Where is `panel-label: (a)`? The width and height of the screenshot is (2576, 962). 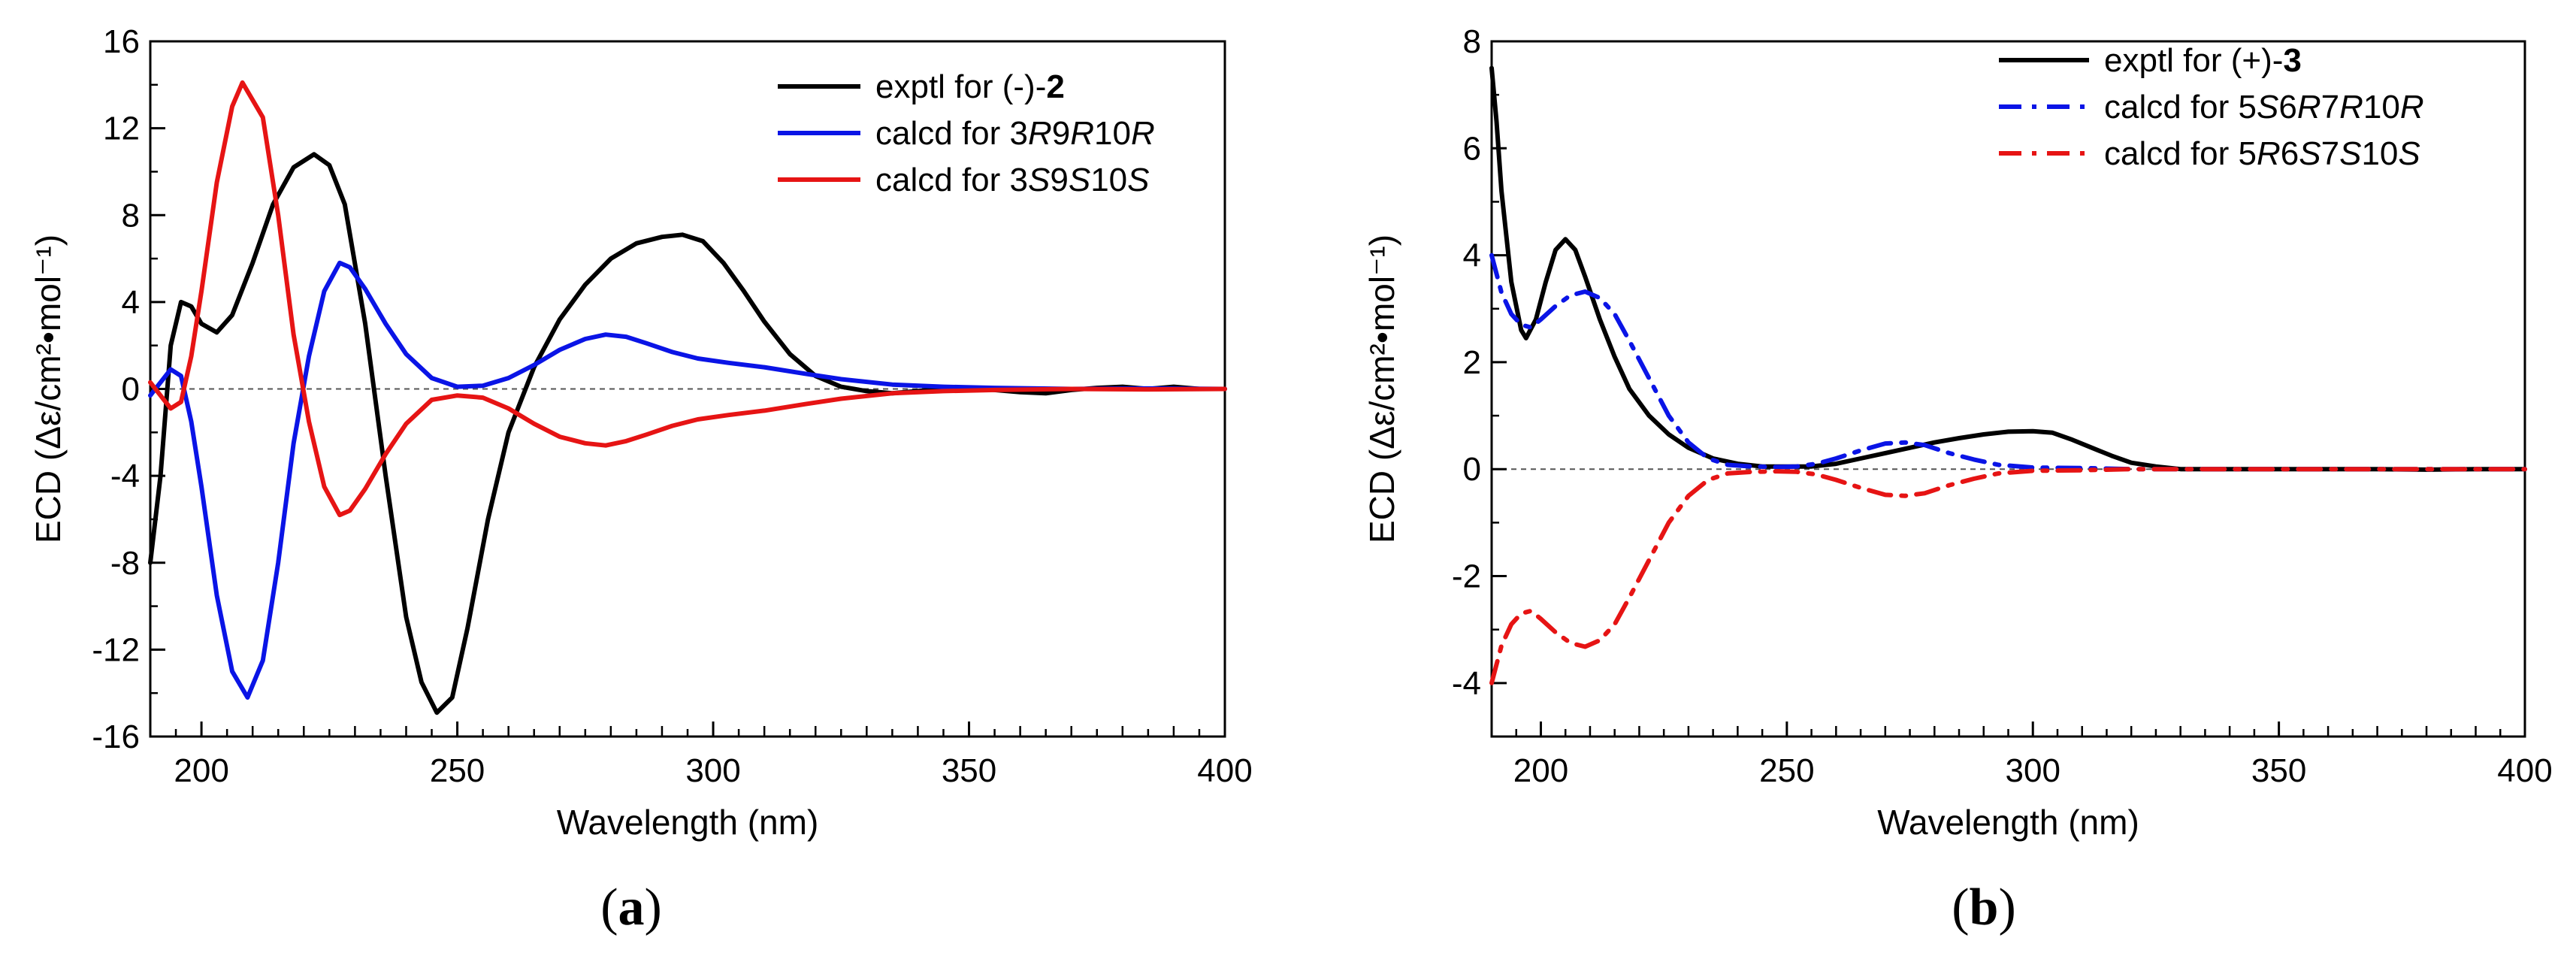
panel-label: (a) is located at coordinates (631, 907).